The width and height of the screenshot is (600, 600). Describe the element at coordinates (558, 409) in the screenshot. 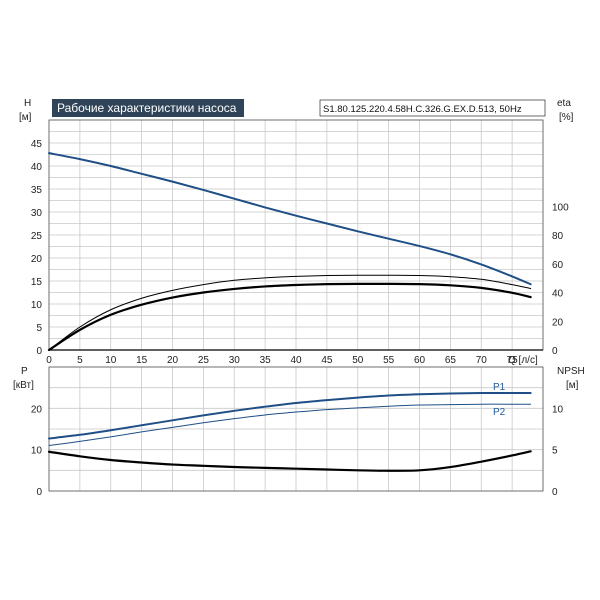

I see `bottom-right-y-tick-label: 10` at that location.